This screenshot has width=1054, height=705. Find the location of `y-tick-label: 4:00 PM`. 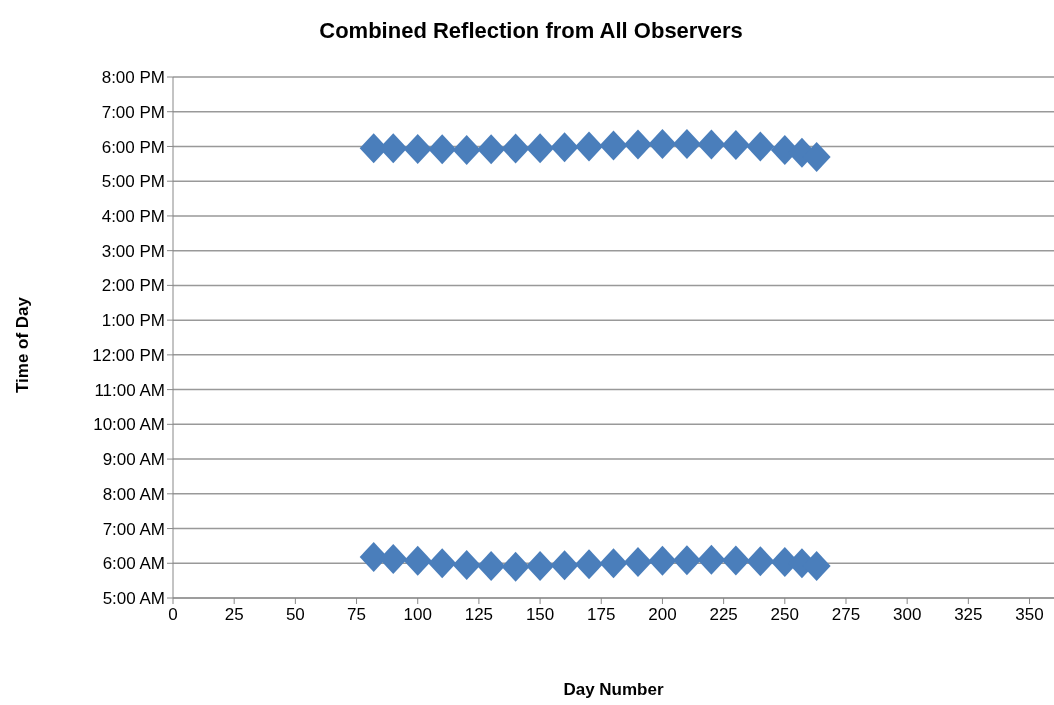

y-tick-label: 4:00 PM is located at coordinates (133, 216).